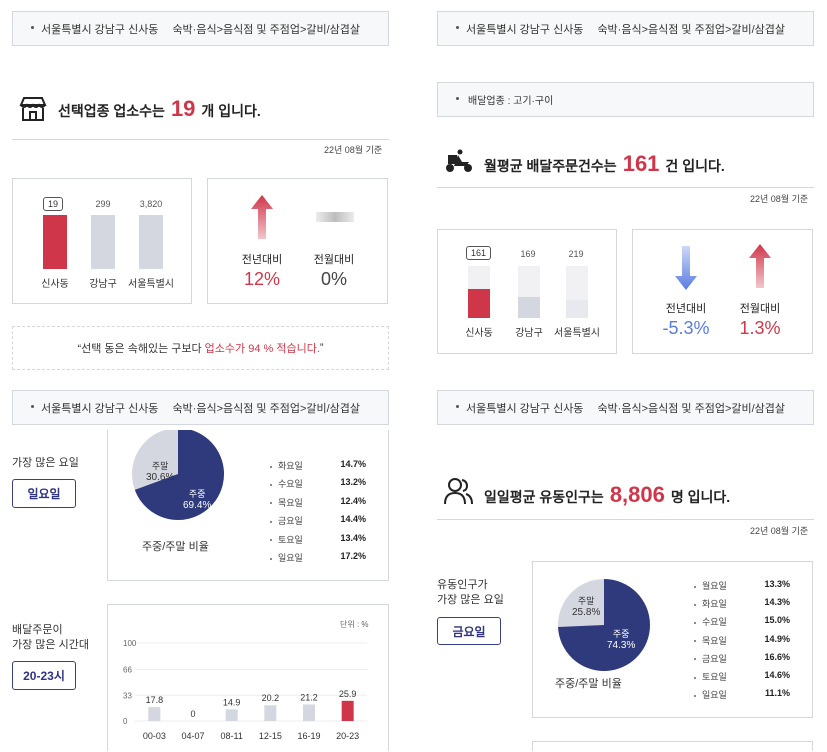  What do you see at coordinates (577, 309) in the screenshot?
I see `bar-seoul` at bounding box center [577, 309].